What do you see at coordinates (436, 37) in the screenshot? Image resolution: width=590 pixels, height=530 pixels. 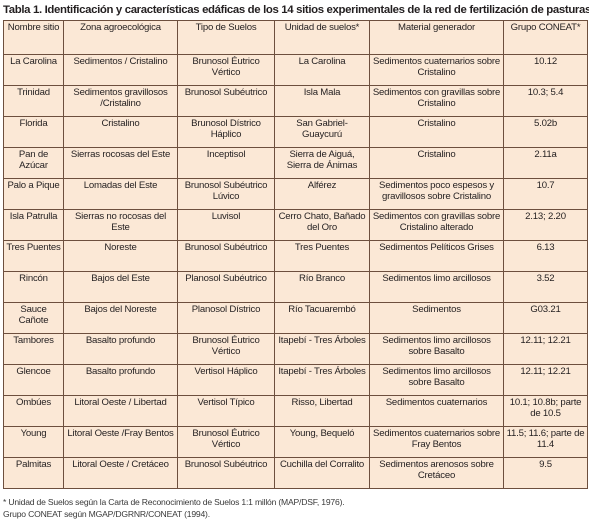 I see `col-header-material-generador: Material generador` at bounding box center [436, 37].